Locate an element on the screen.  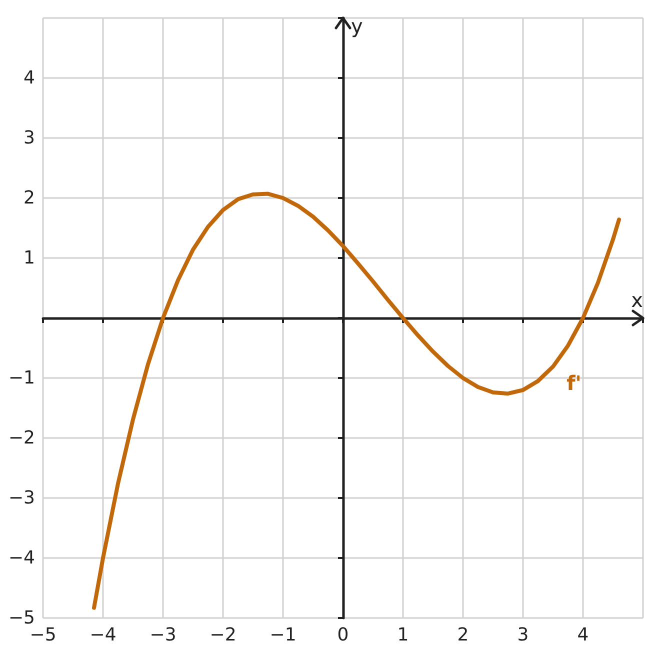
y-tick-label: −1 is located at coordinates (21, 378).